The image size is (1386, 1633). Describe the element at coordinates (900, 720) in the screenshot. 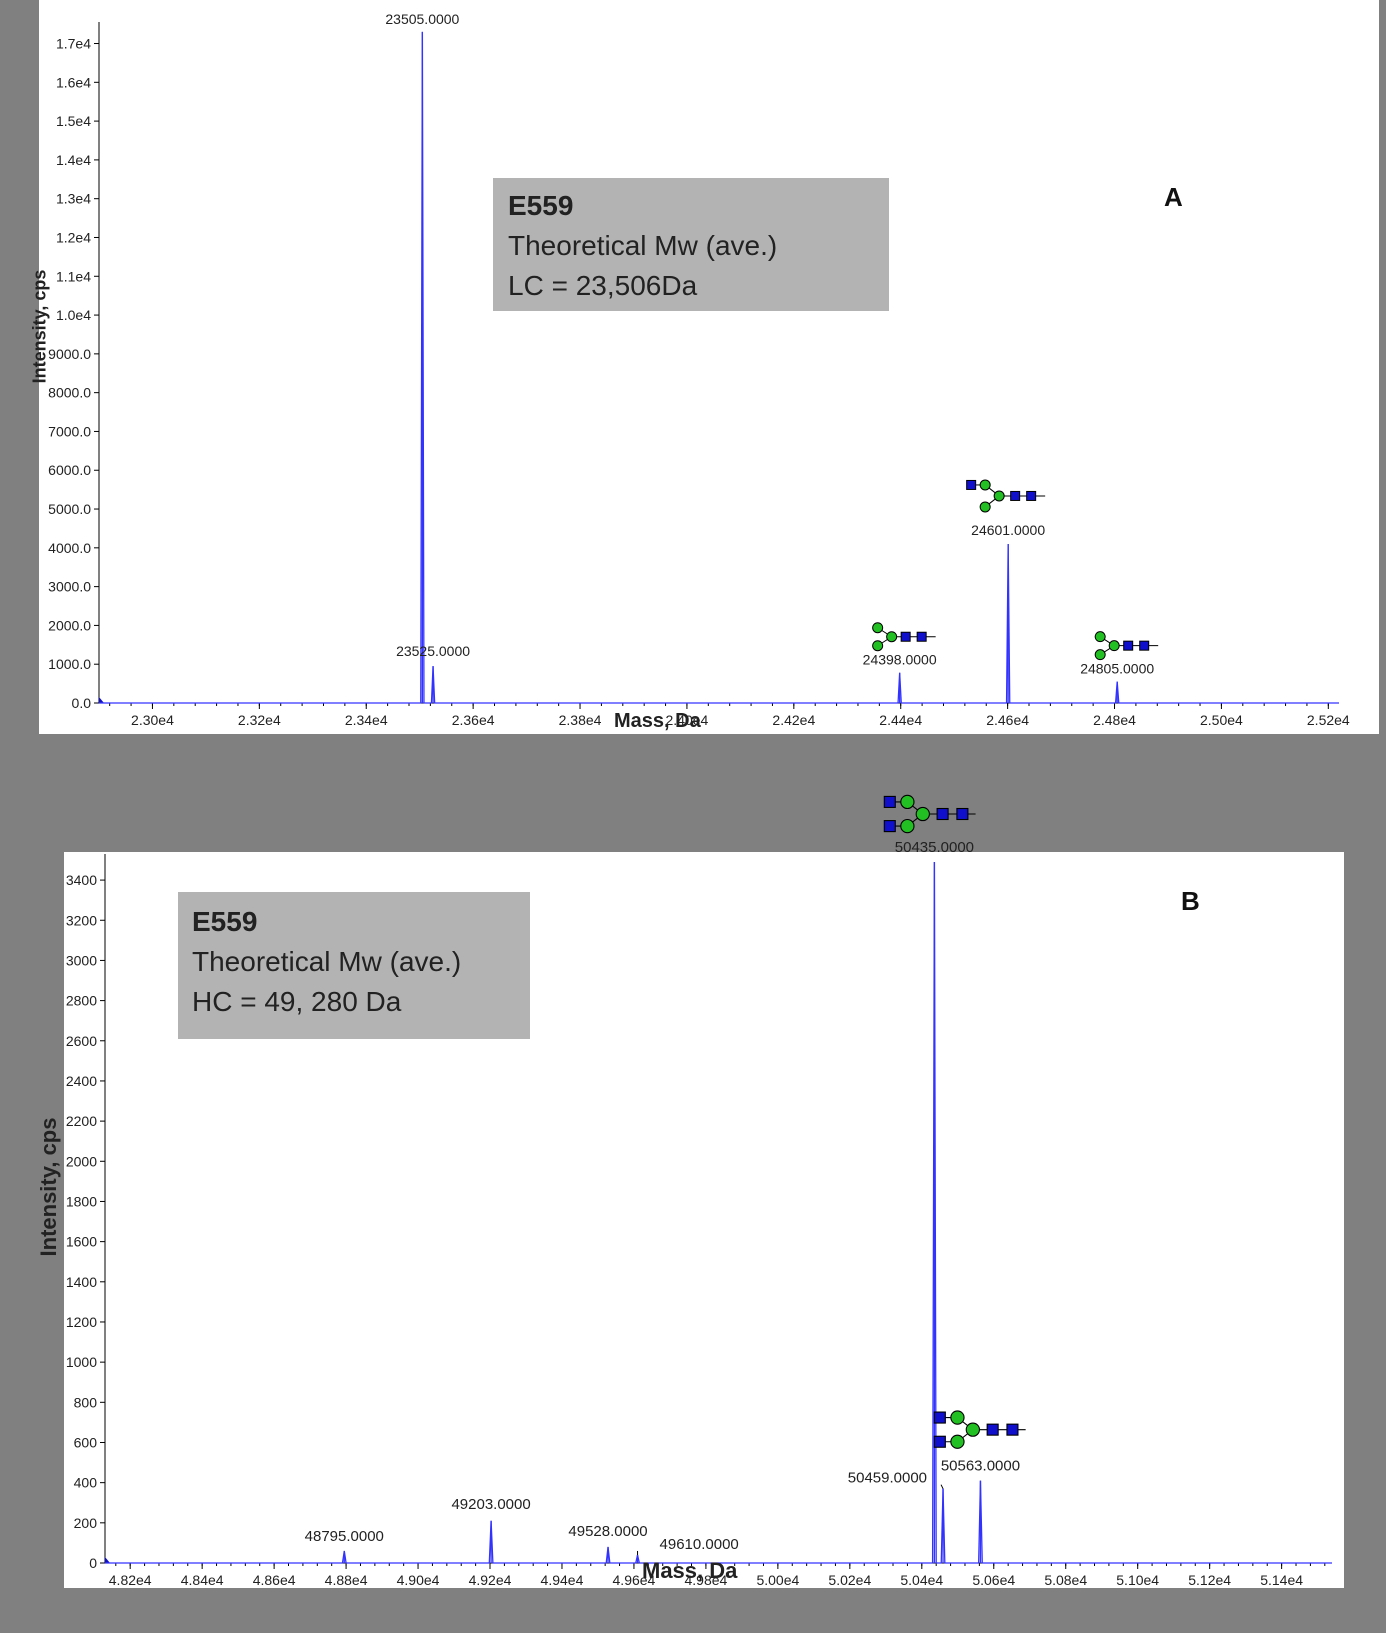

I see `x-tick-label: 2.44e4` at that location.